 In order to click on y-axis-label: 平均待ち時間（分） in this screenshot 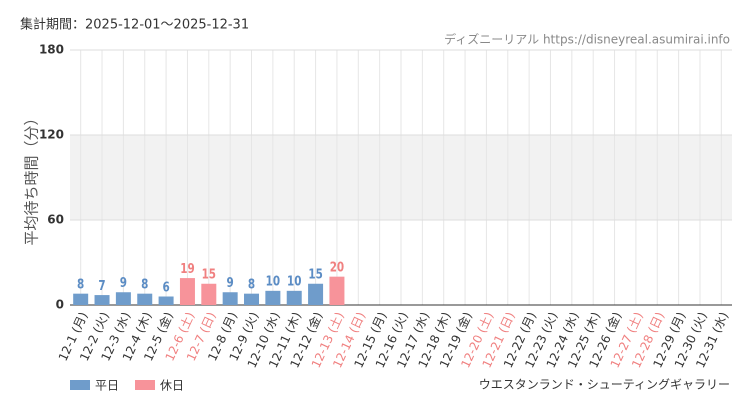, I will do `click(32, 177)`.